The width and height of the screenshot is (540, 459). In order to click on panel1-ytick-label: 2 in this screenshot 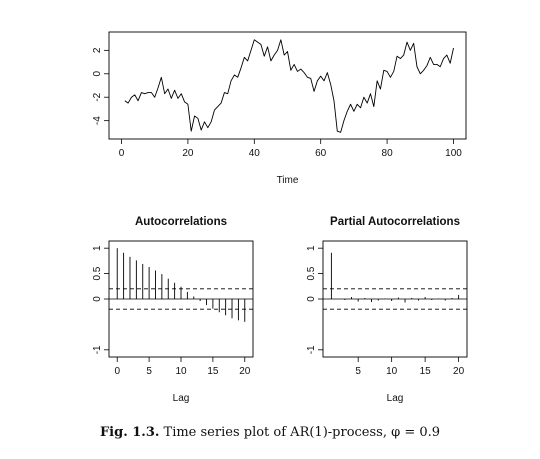, I will do `click(97, 50)`.